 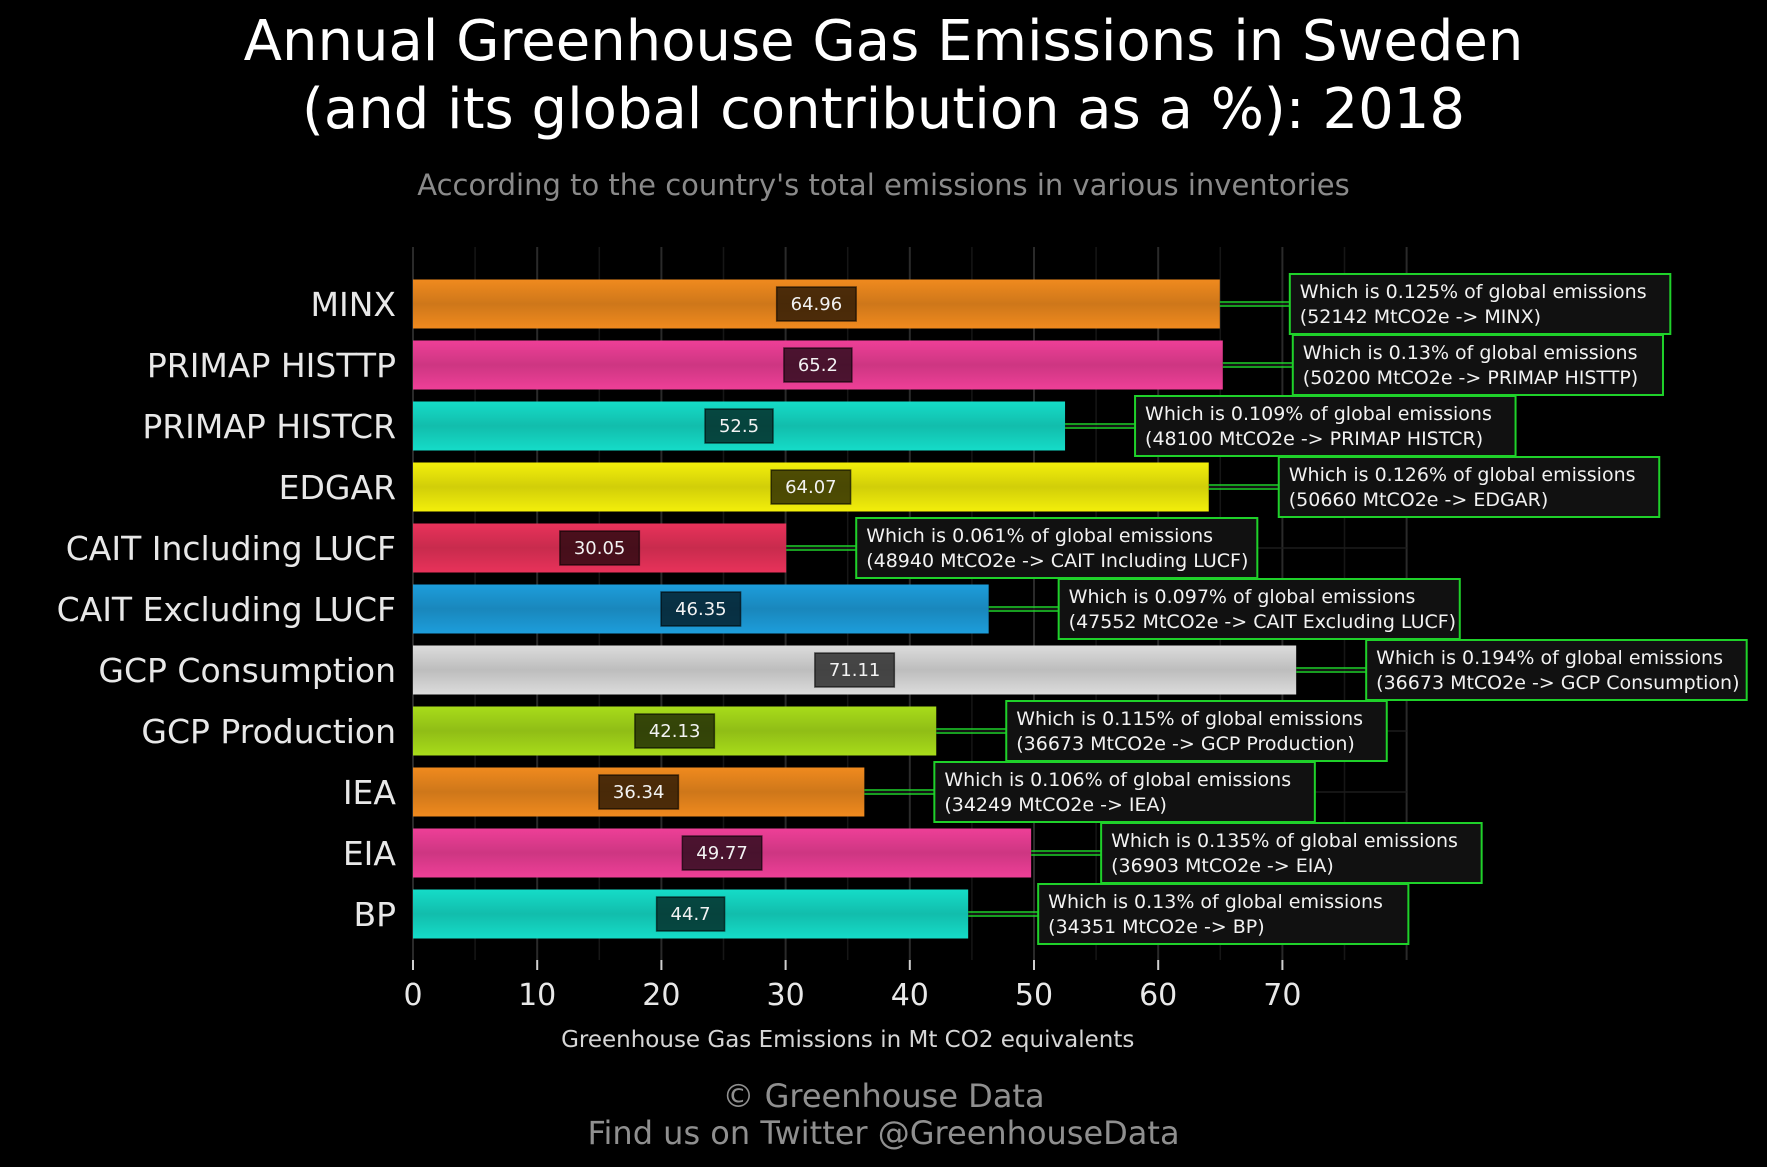 What do you see at coordinates (1158, 995) in the screenshot?
I see `x-tick-label: 60` at bounding box center [1158, 995].